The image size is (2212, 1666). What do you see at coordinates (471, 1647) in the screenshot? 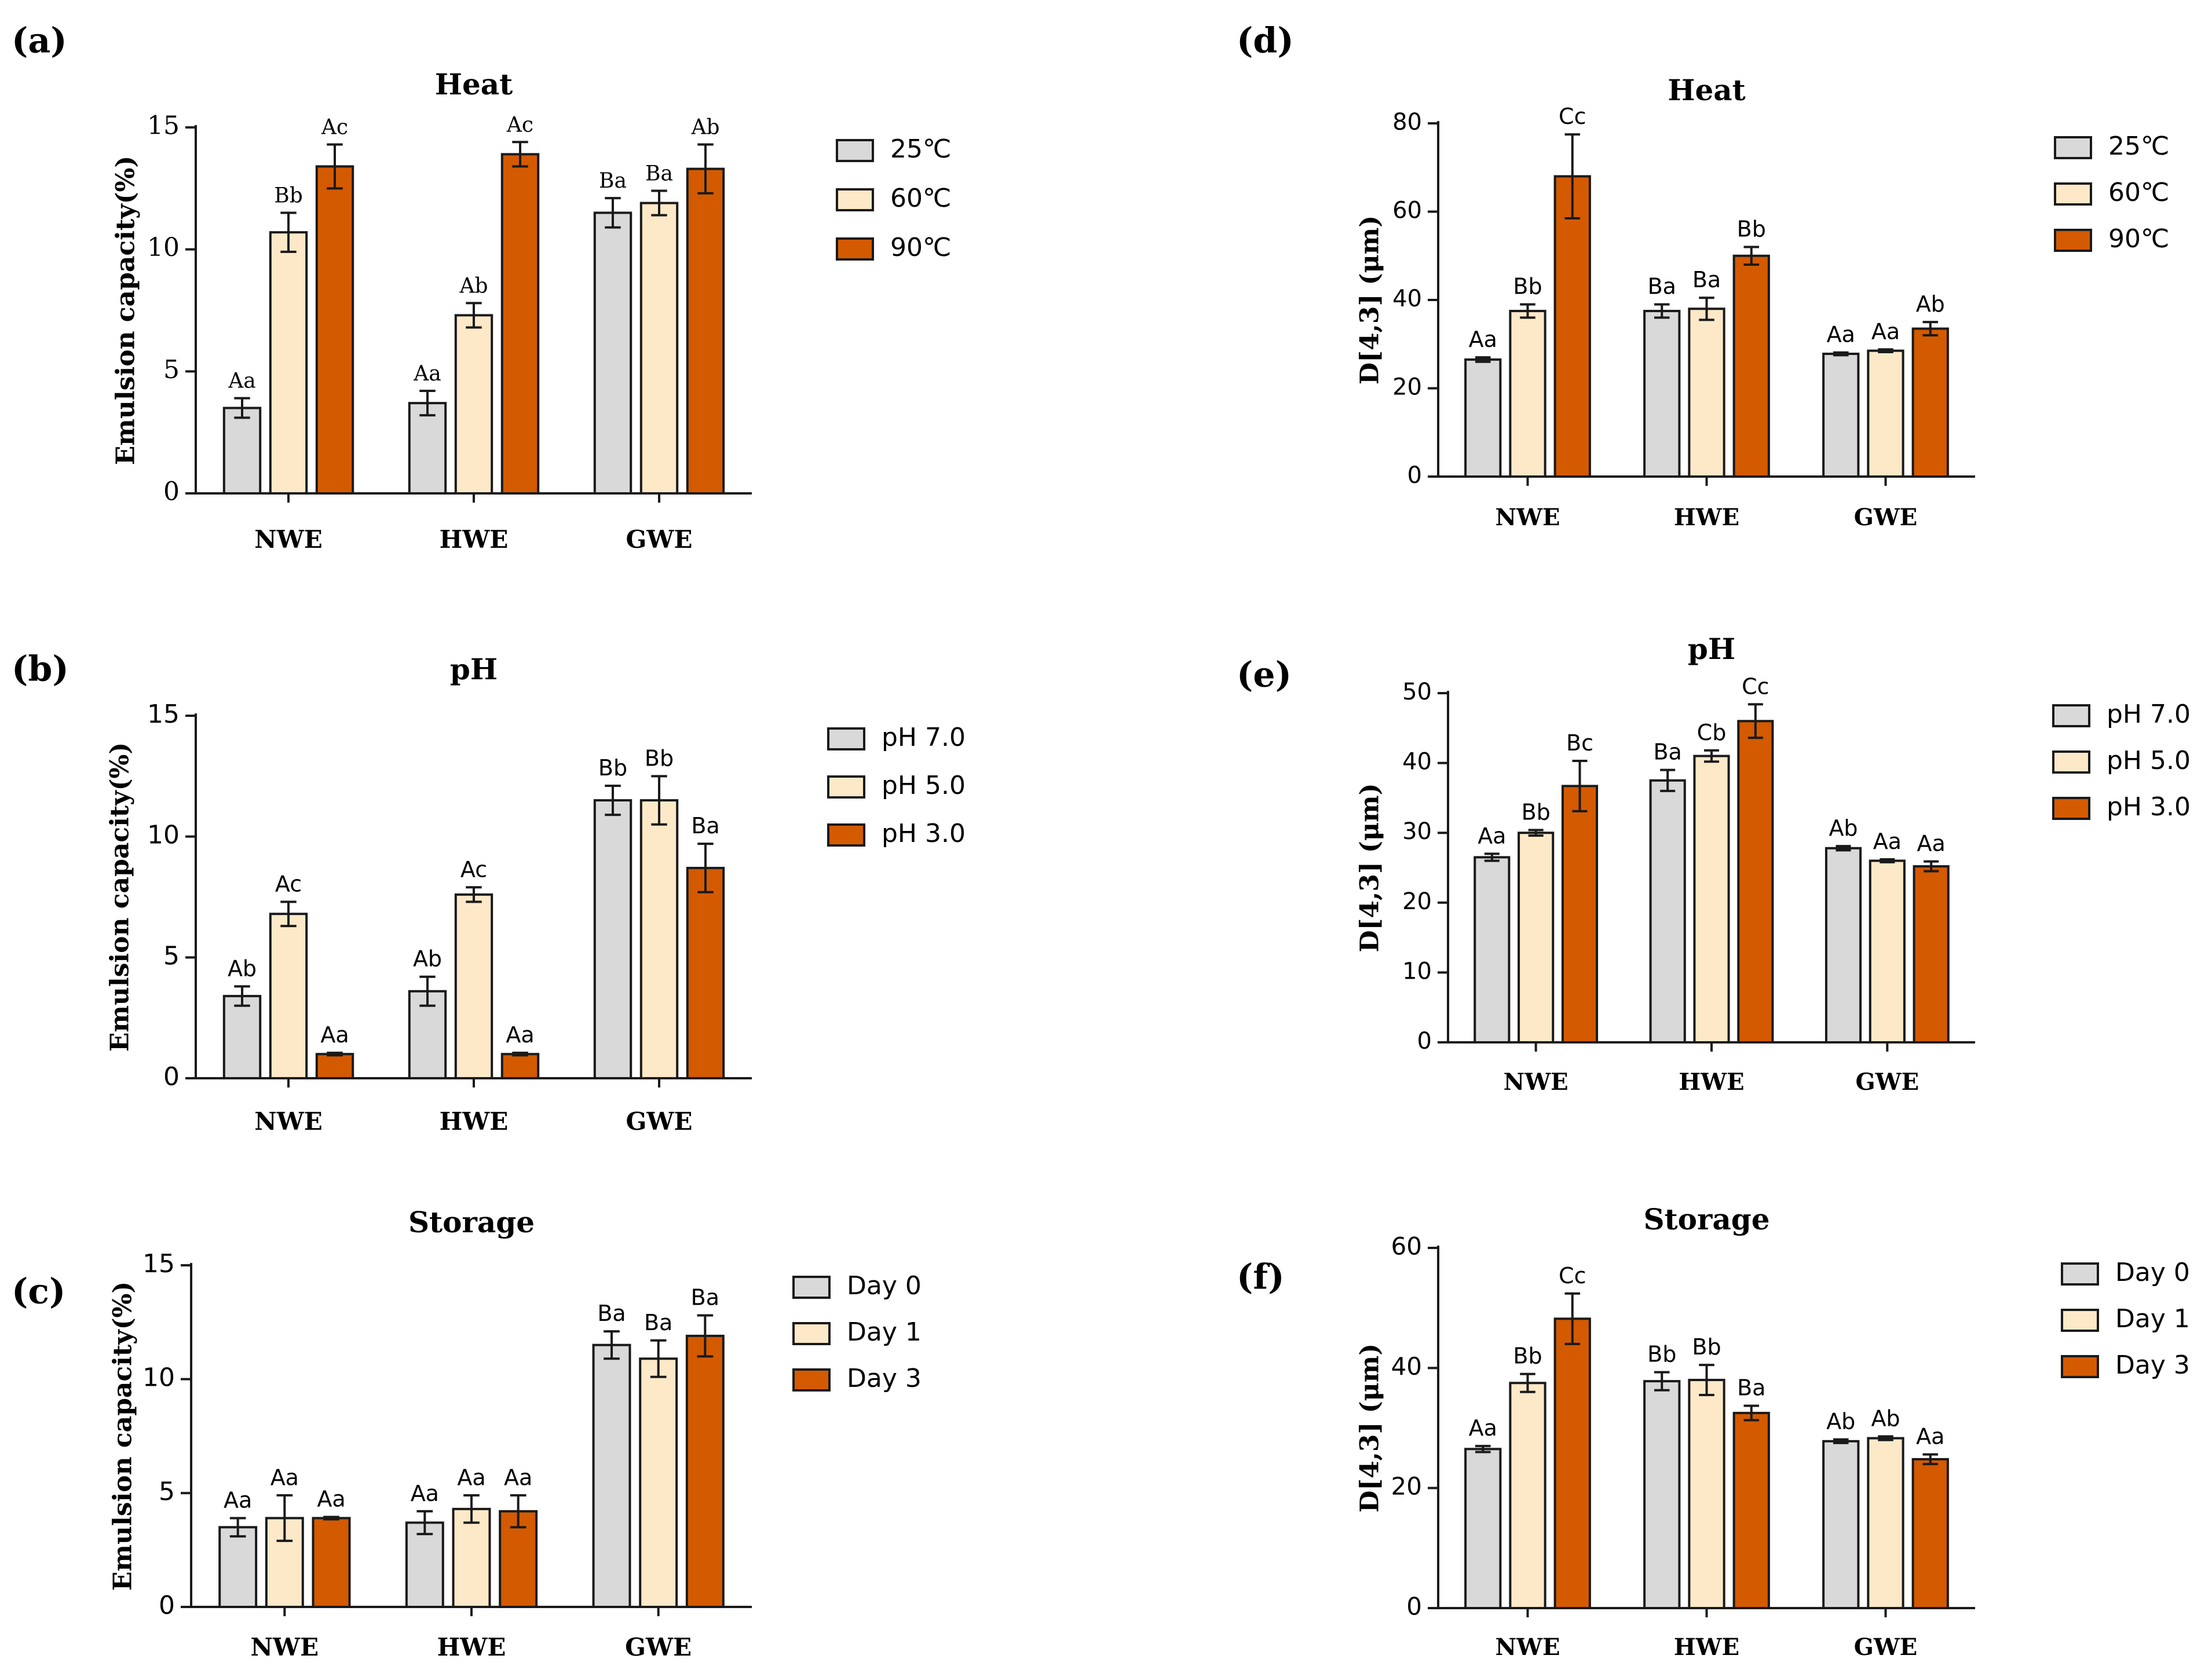
I see `x-tick-label-hwe: HWE` at bounding box center [471, 1647].